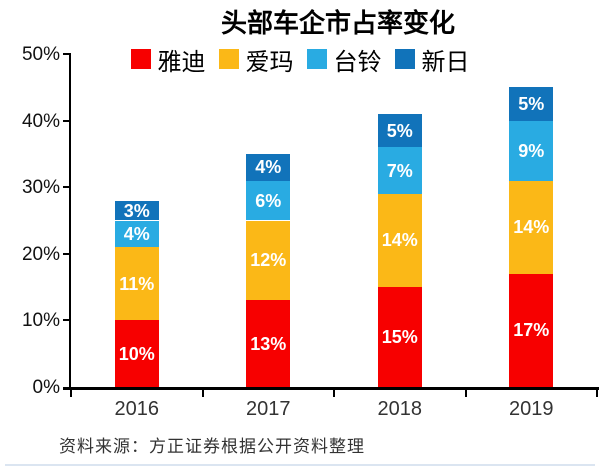 This screenshot has width=600, height=469. I want to click on bar-value-label: 17%, so click(531, 330).